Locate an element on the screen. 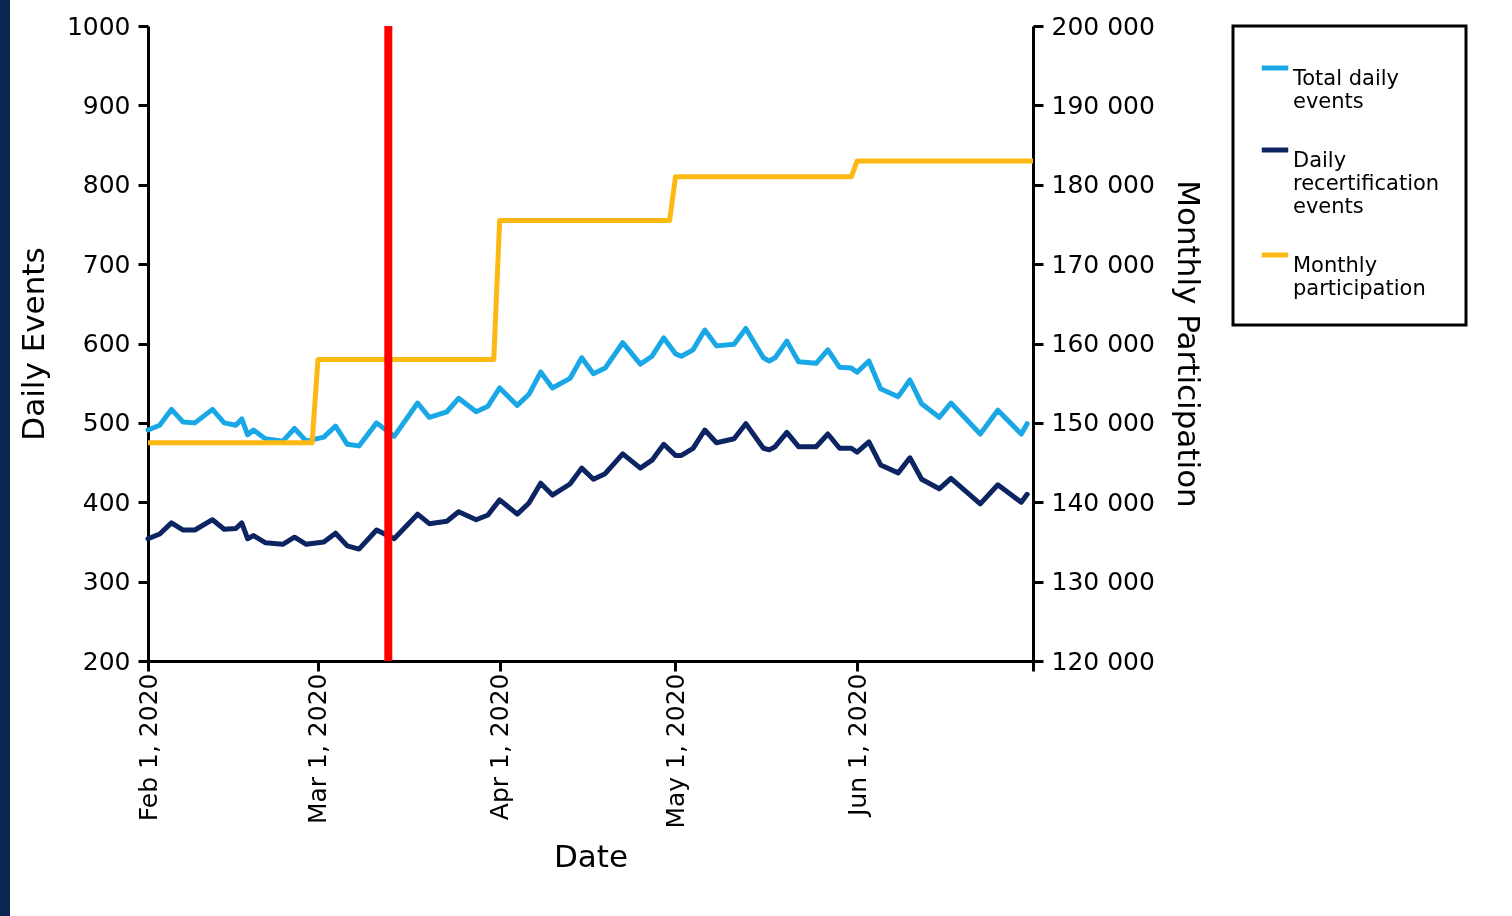  x-tick-label: Jun 1, 2020 is located at coordinates (857, 745).